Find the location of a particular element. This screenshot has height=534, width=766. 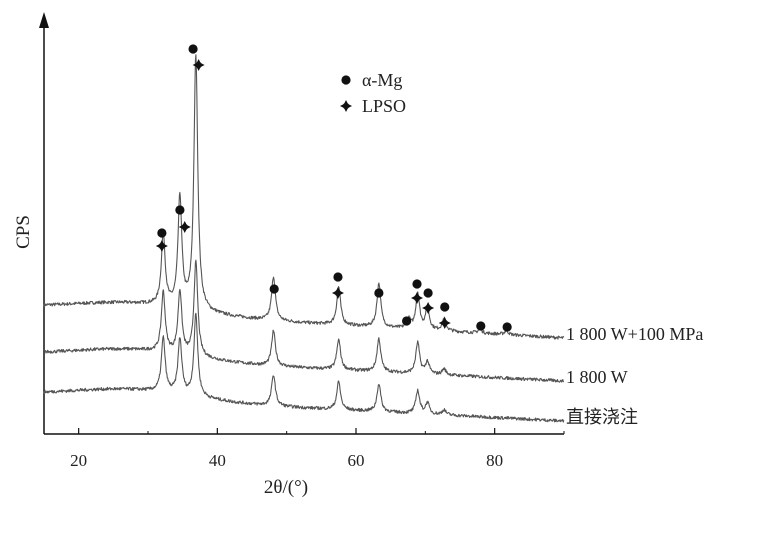

xrd-curve is located at coordinates (304, 367).